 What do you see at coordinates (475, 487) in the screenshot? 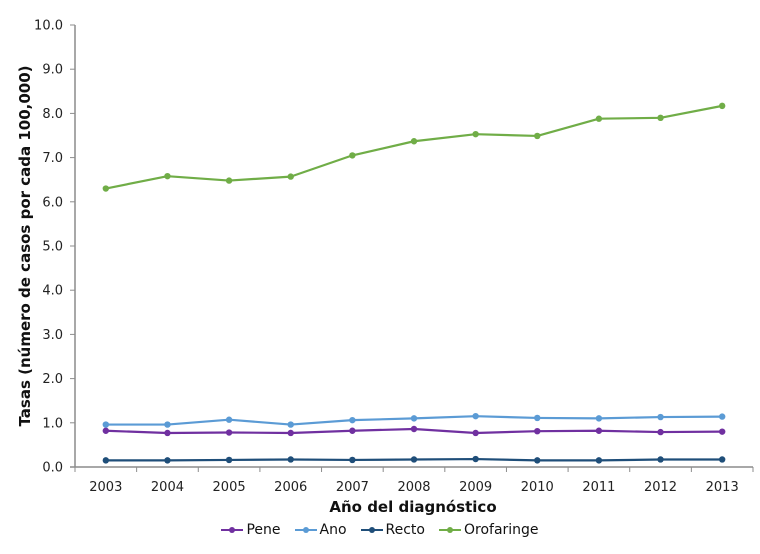
I see `x-tick-label: 2009` at bounding box center [475, 487].